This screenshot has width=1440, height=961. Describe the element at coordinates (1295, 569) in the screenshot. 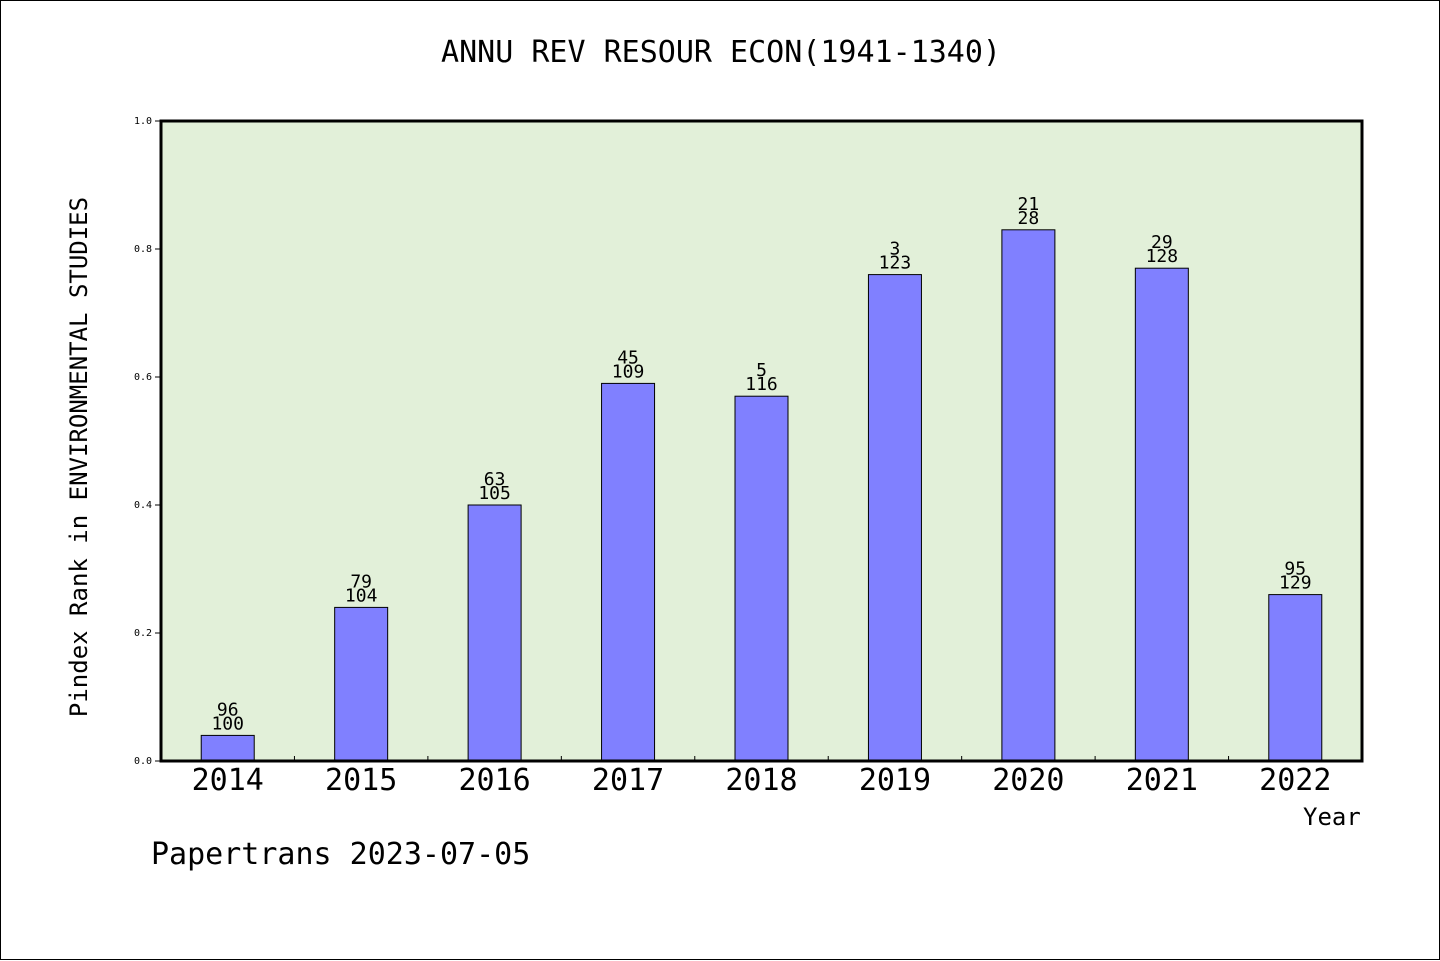

I see `bar-label-top: 95` at that location.